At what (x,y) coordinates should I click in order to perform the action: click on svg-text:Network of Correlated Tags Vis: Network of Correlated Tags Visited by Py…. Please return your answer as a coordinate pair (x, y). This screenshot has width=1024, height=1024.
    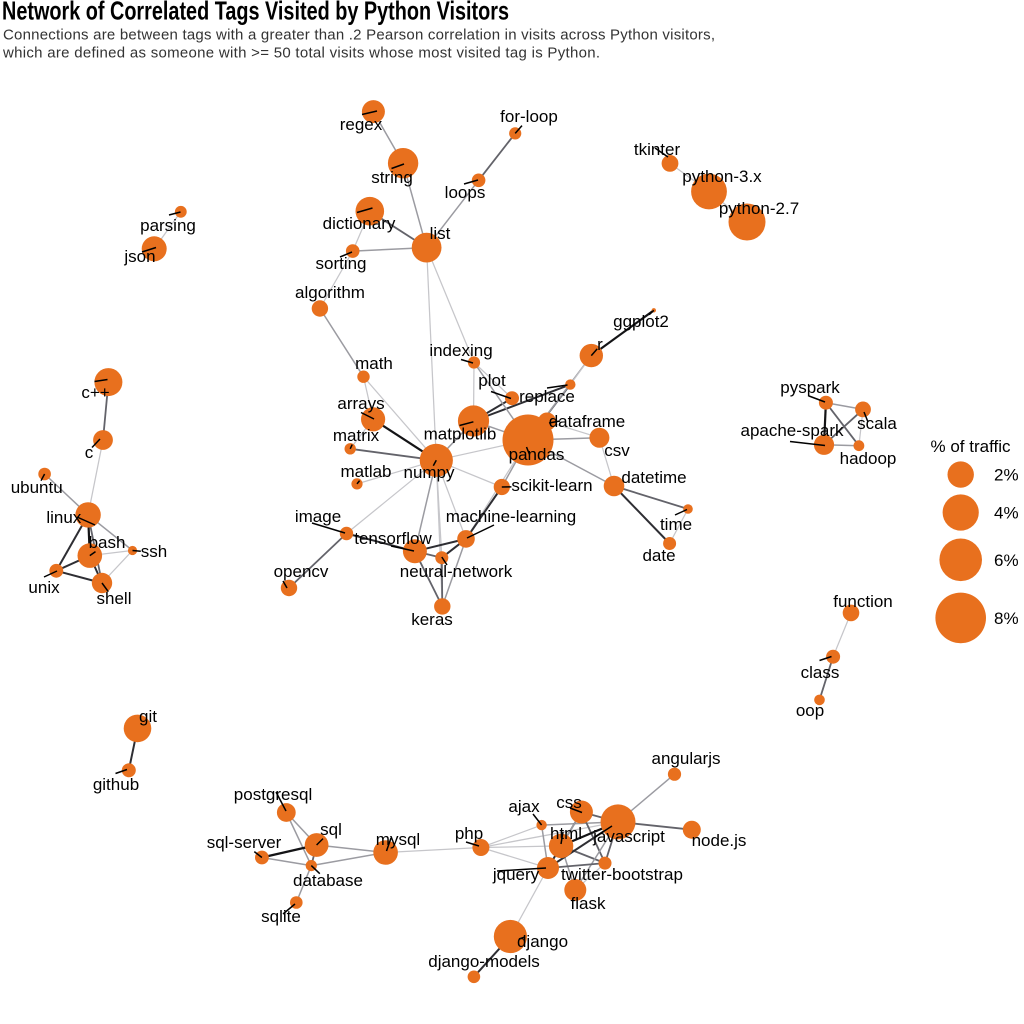
    Looking at the image, I should click on (255, 13).